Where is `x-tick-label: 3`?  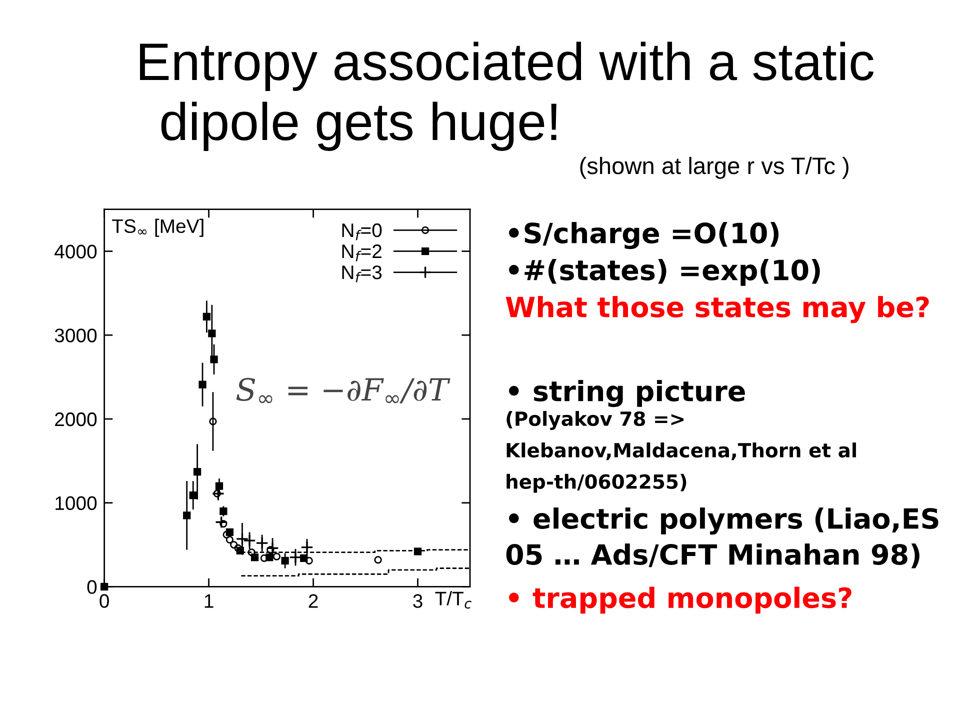 x-tick-label: 3 is located at coordinates (417, 601).